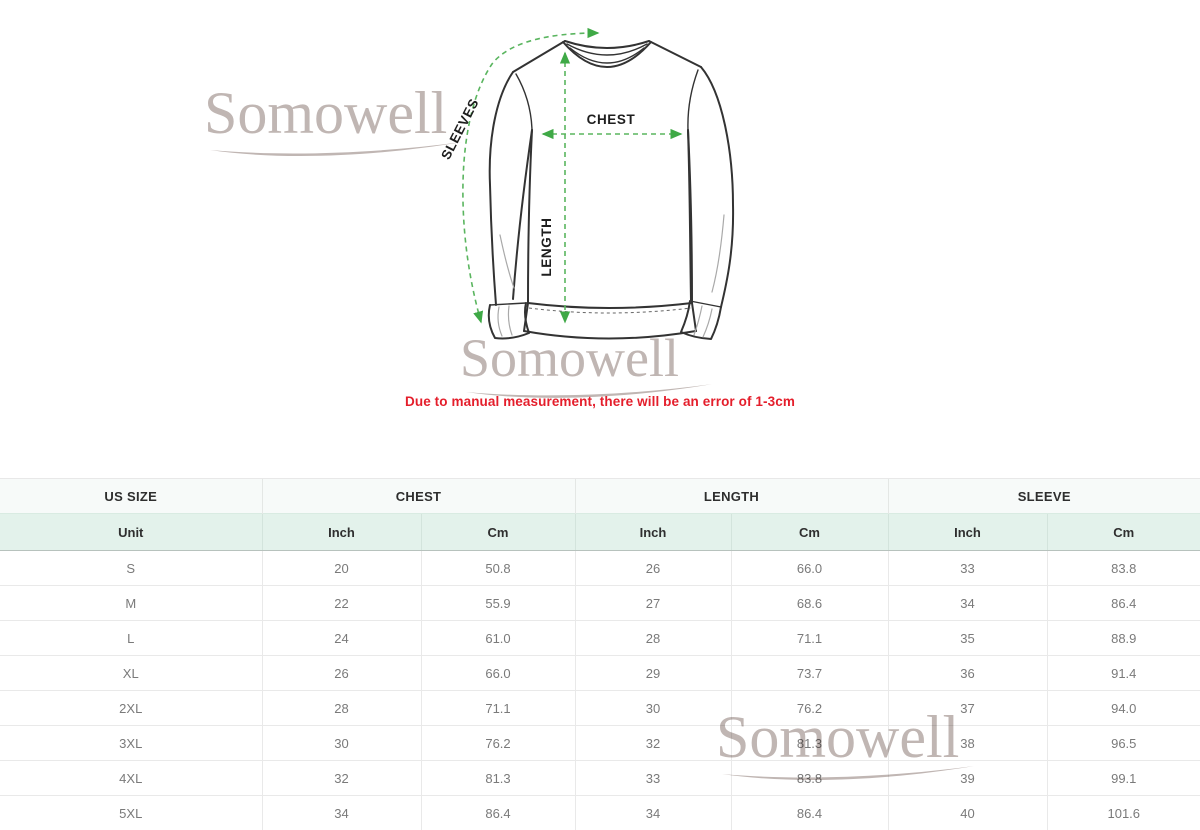 The height and width of the screenshot is (830, 1200). What do you see at coordinates (531, 175) in the screenshot?
I see `sleeves-measure-line` at bounding box center [531, 175].